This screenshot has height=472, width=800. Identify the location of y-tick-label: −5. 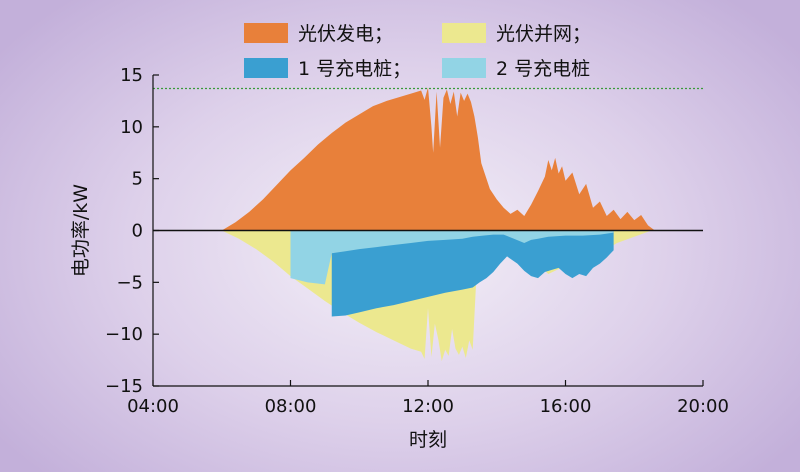
(129, 282).